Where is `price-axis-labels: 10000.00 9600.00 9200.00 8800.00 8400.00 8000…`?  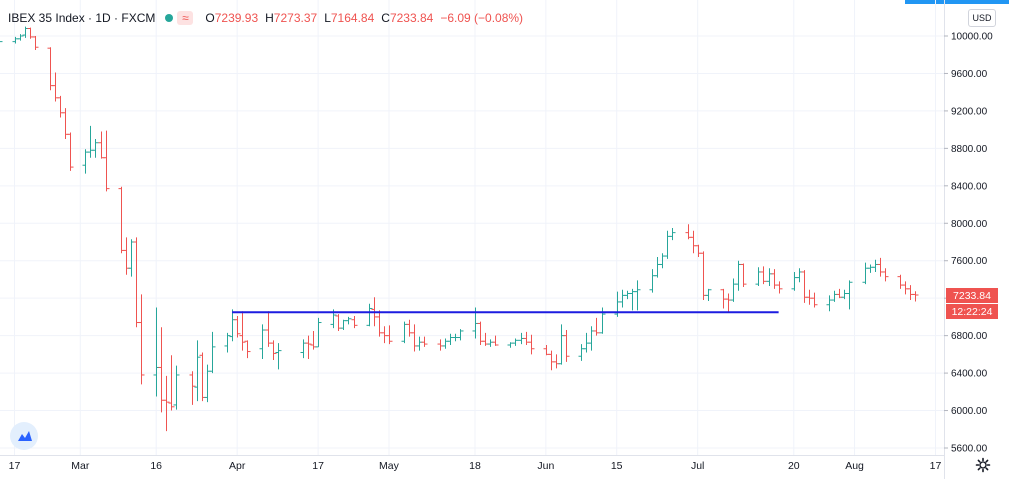 price-axis-labels: 10000.00 9600.00 9200.00 8800.00 8400.00 8000… is located at coordinates (968, 243).